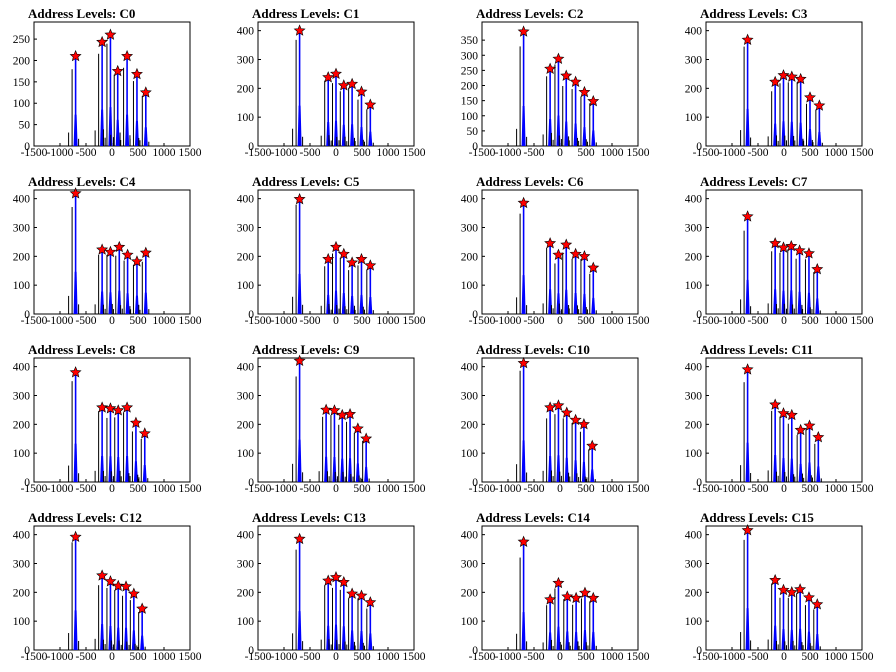 The width and height of the screenshot is (896, 672). Describe the element at coordinates (305, 13) in the screenshot. I see `chart-title: Address Levels: C1` at that location.